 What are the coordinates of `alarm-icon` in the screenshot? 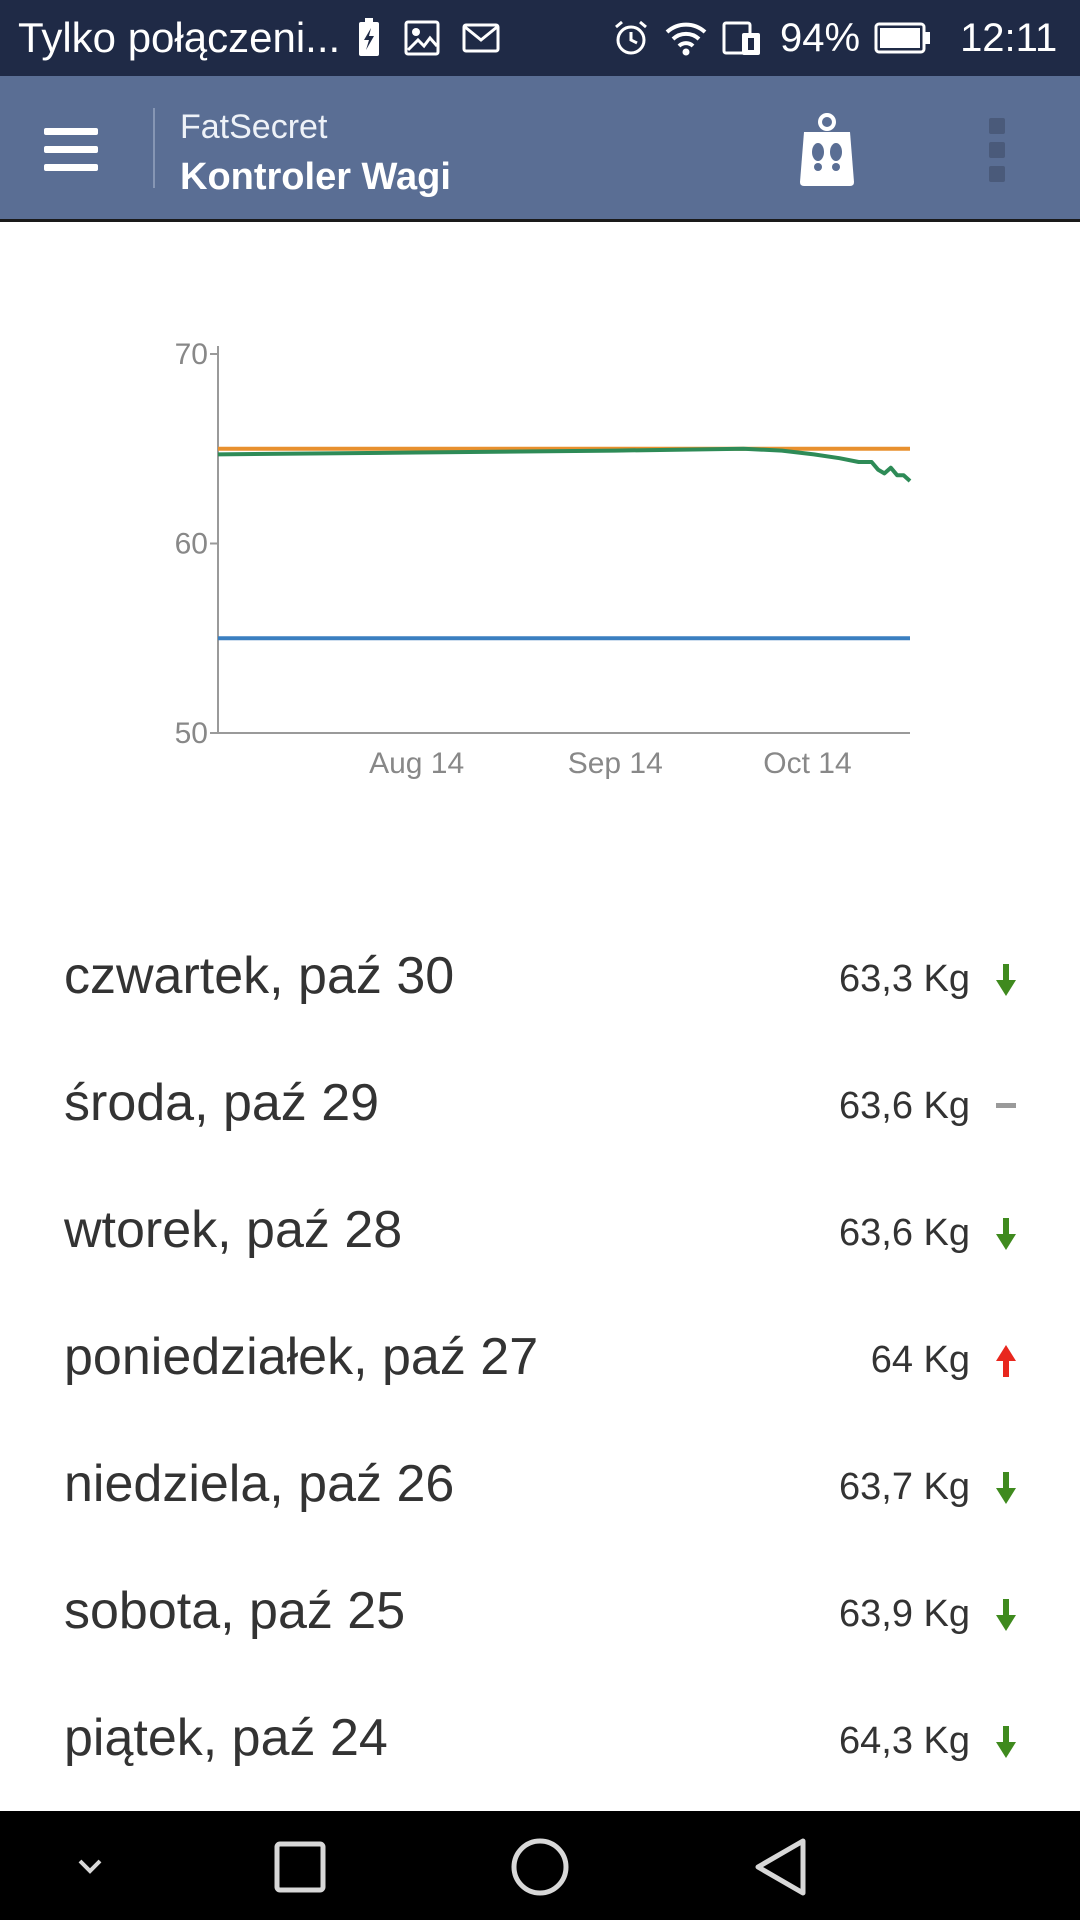 It's located at (631, 38).